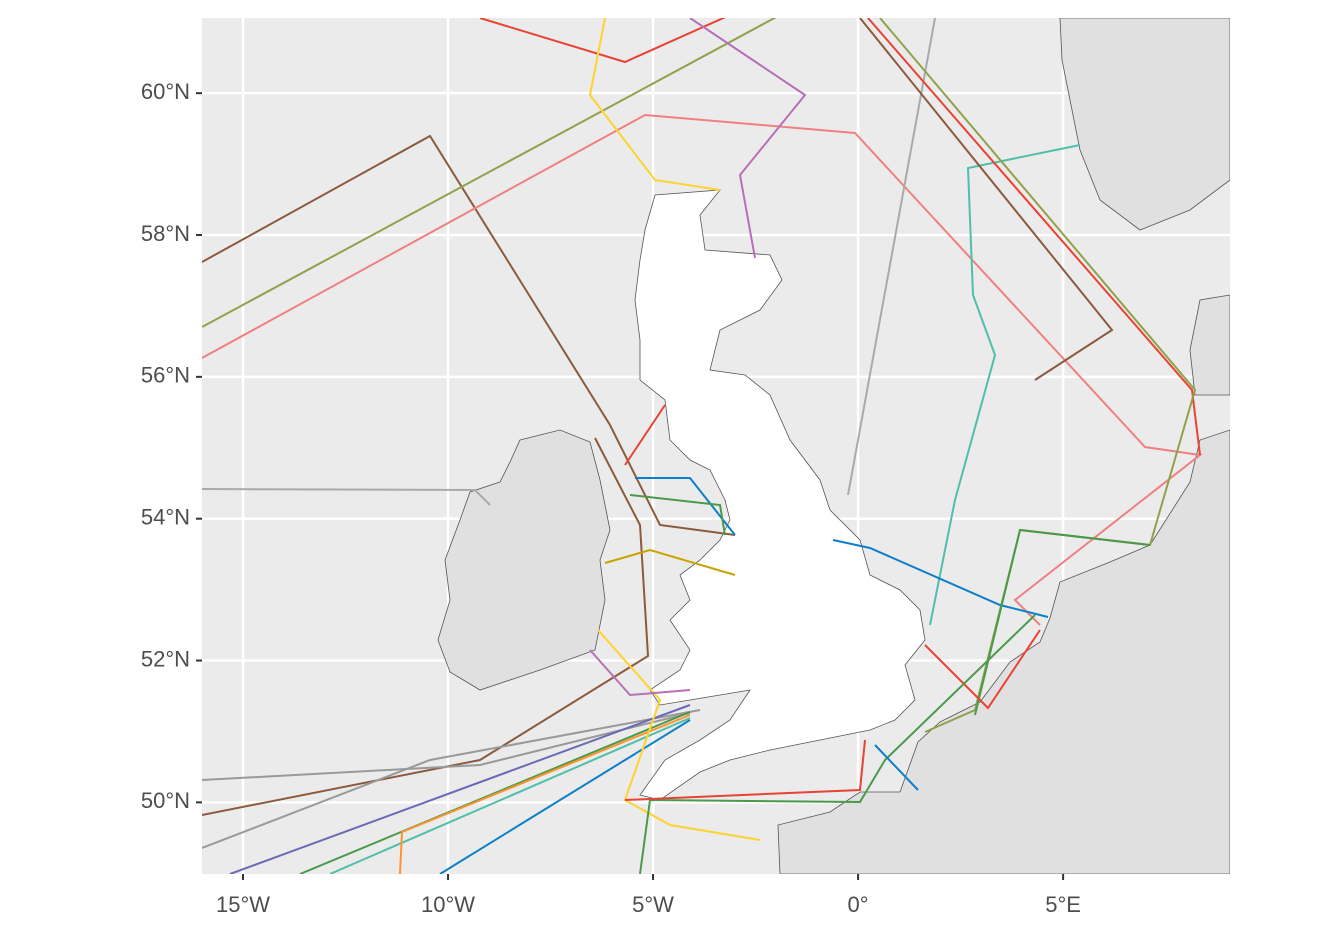 The image size is (1344, 940). What do you see at coordinates (165, 800) in the screenshot?
I see `y-tick-label: 50°N` at bounding box center [165, 800].